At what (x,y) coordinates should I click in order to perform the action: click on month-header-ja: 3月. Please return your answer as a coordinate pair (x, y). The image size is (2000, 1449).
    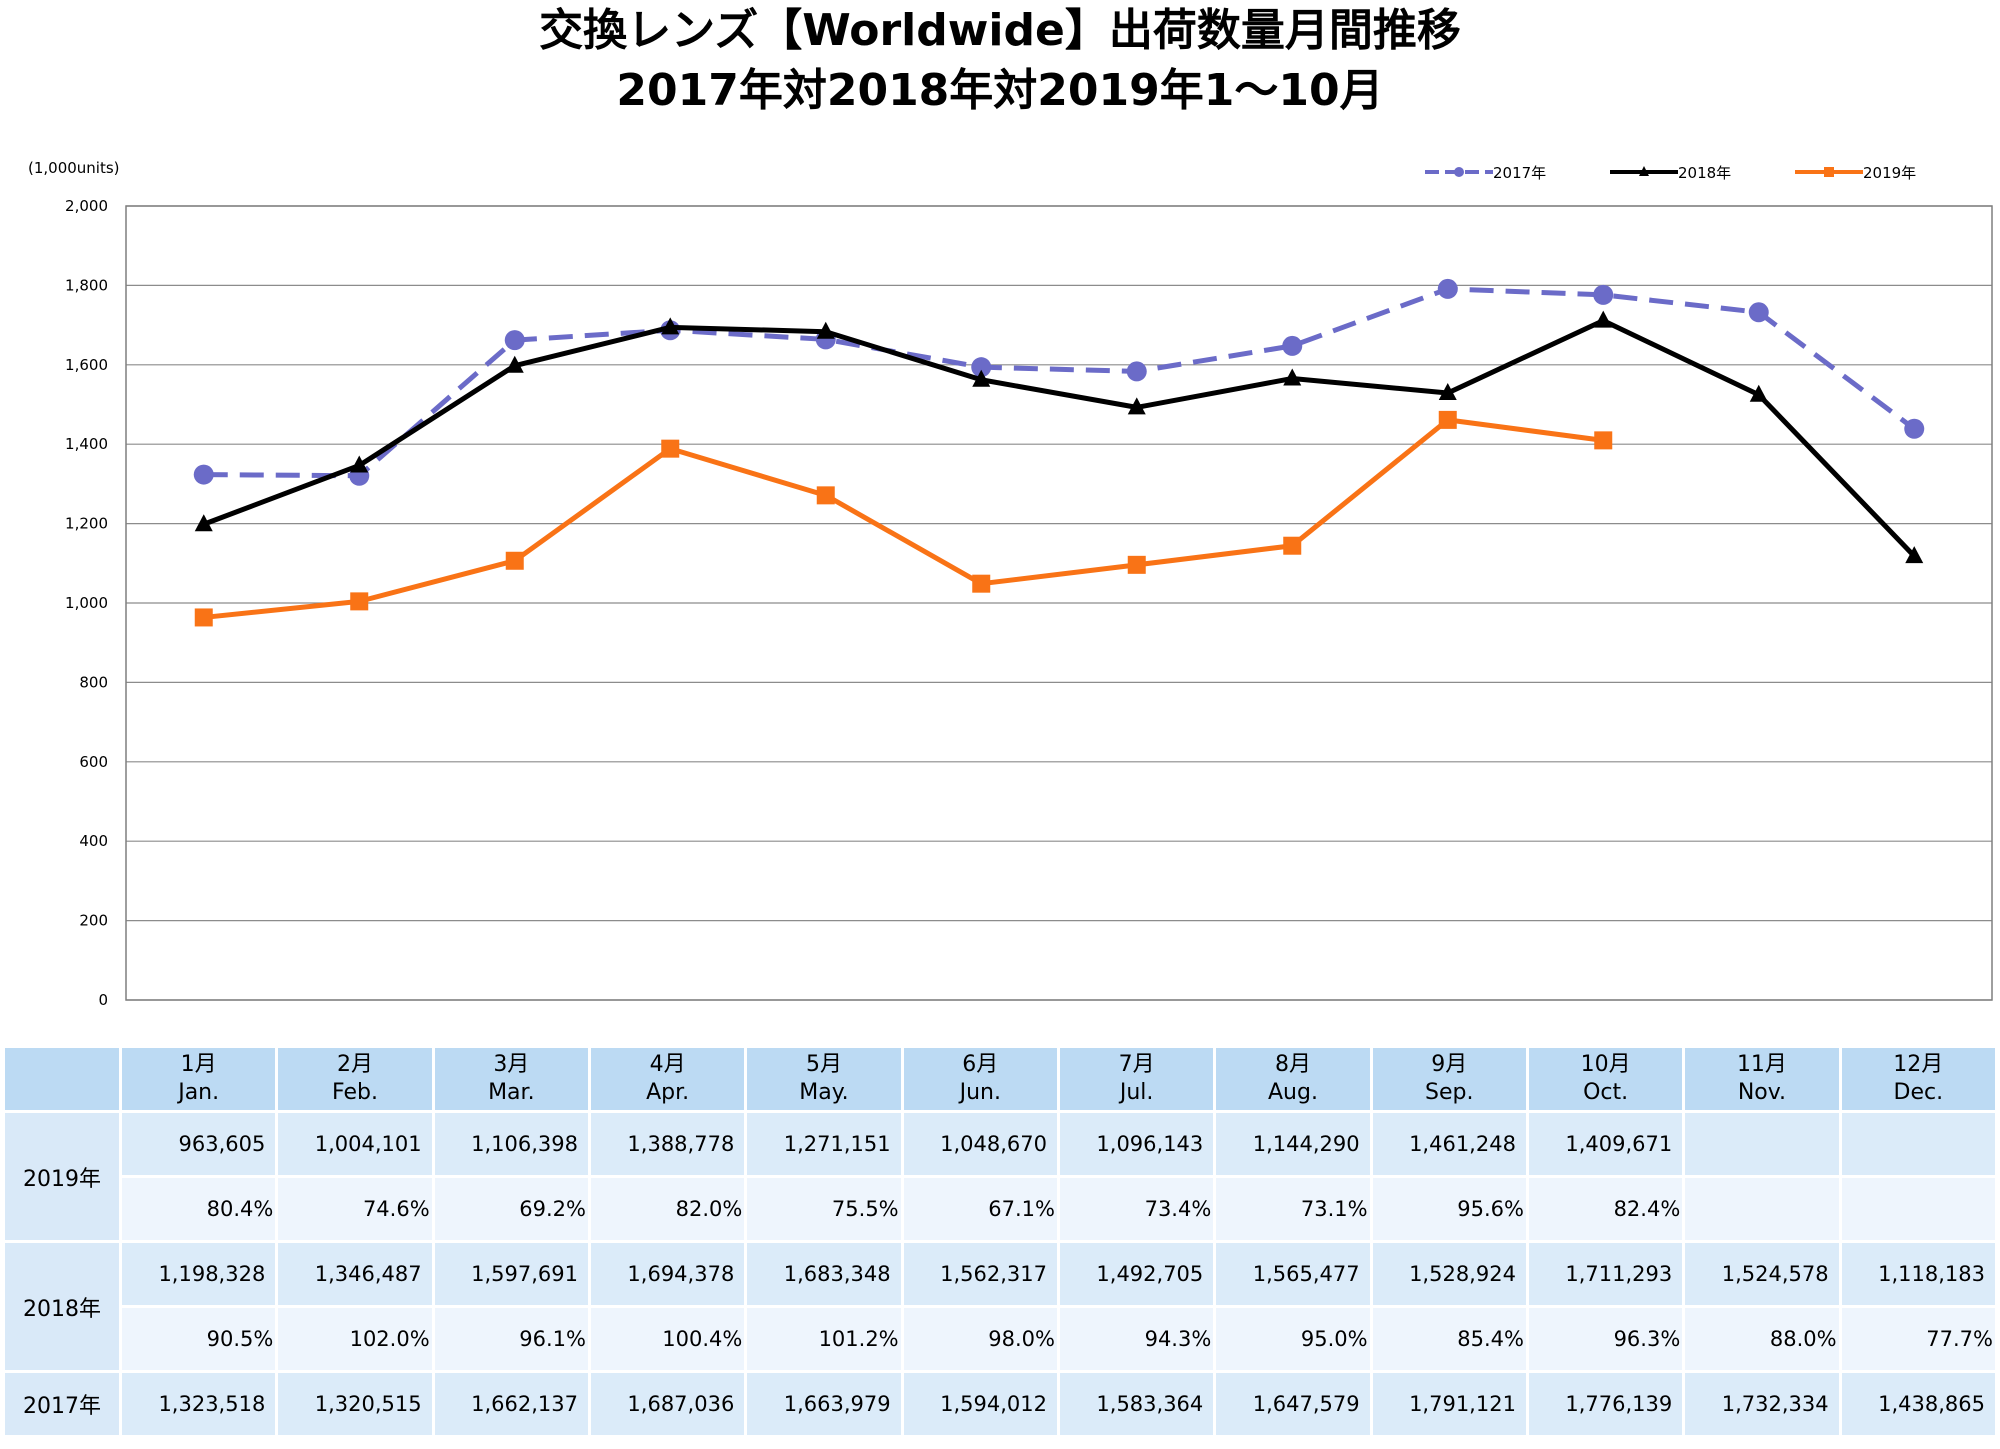
    Looking at the image, I should click on (511, 1064).